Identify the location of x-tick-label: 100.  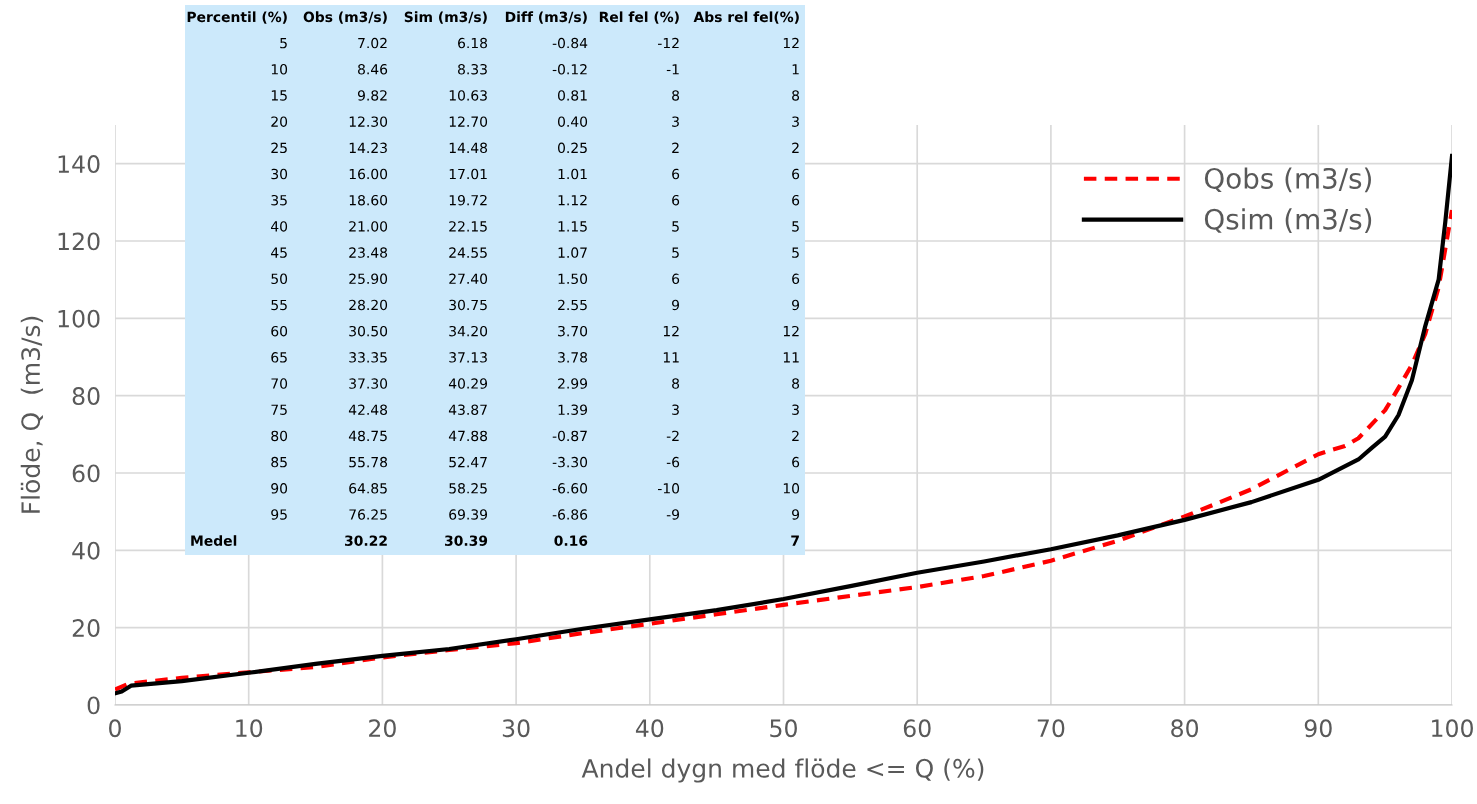
(1452, 728).